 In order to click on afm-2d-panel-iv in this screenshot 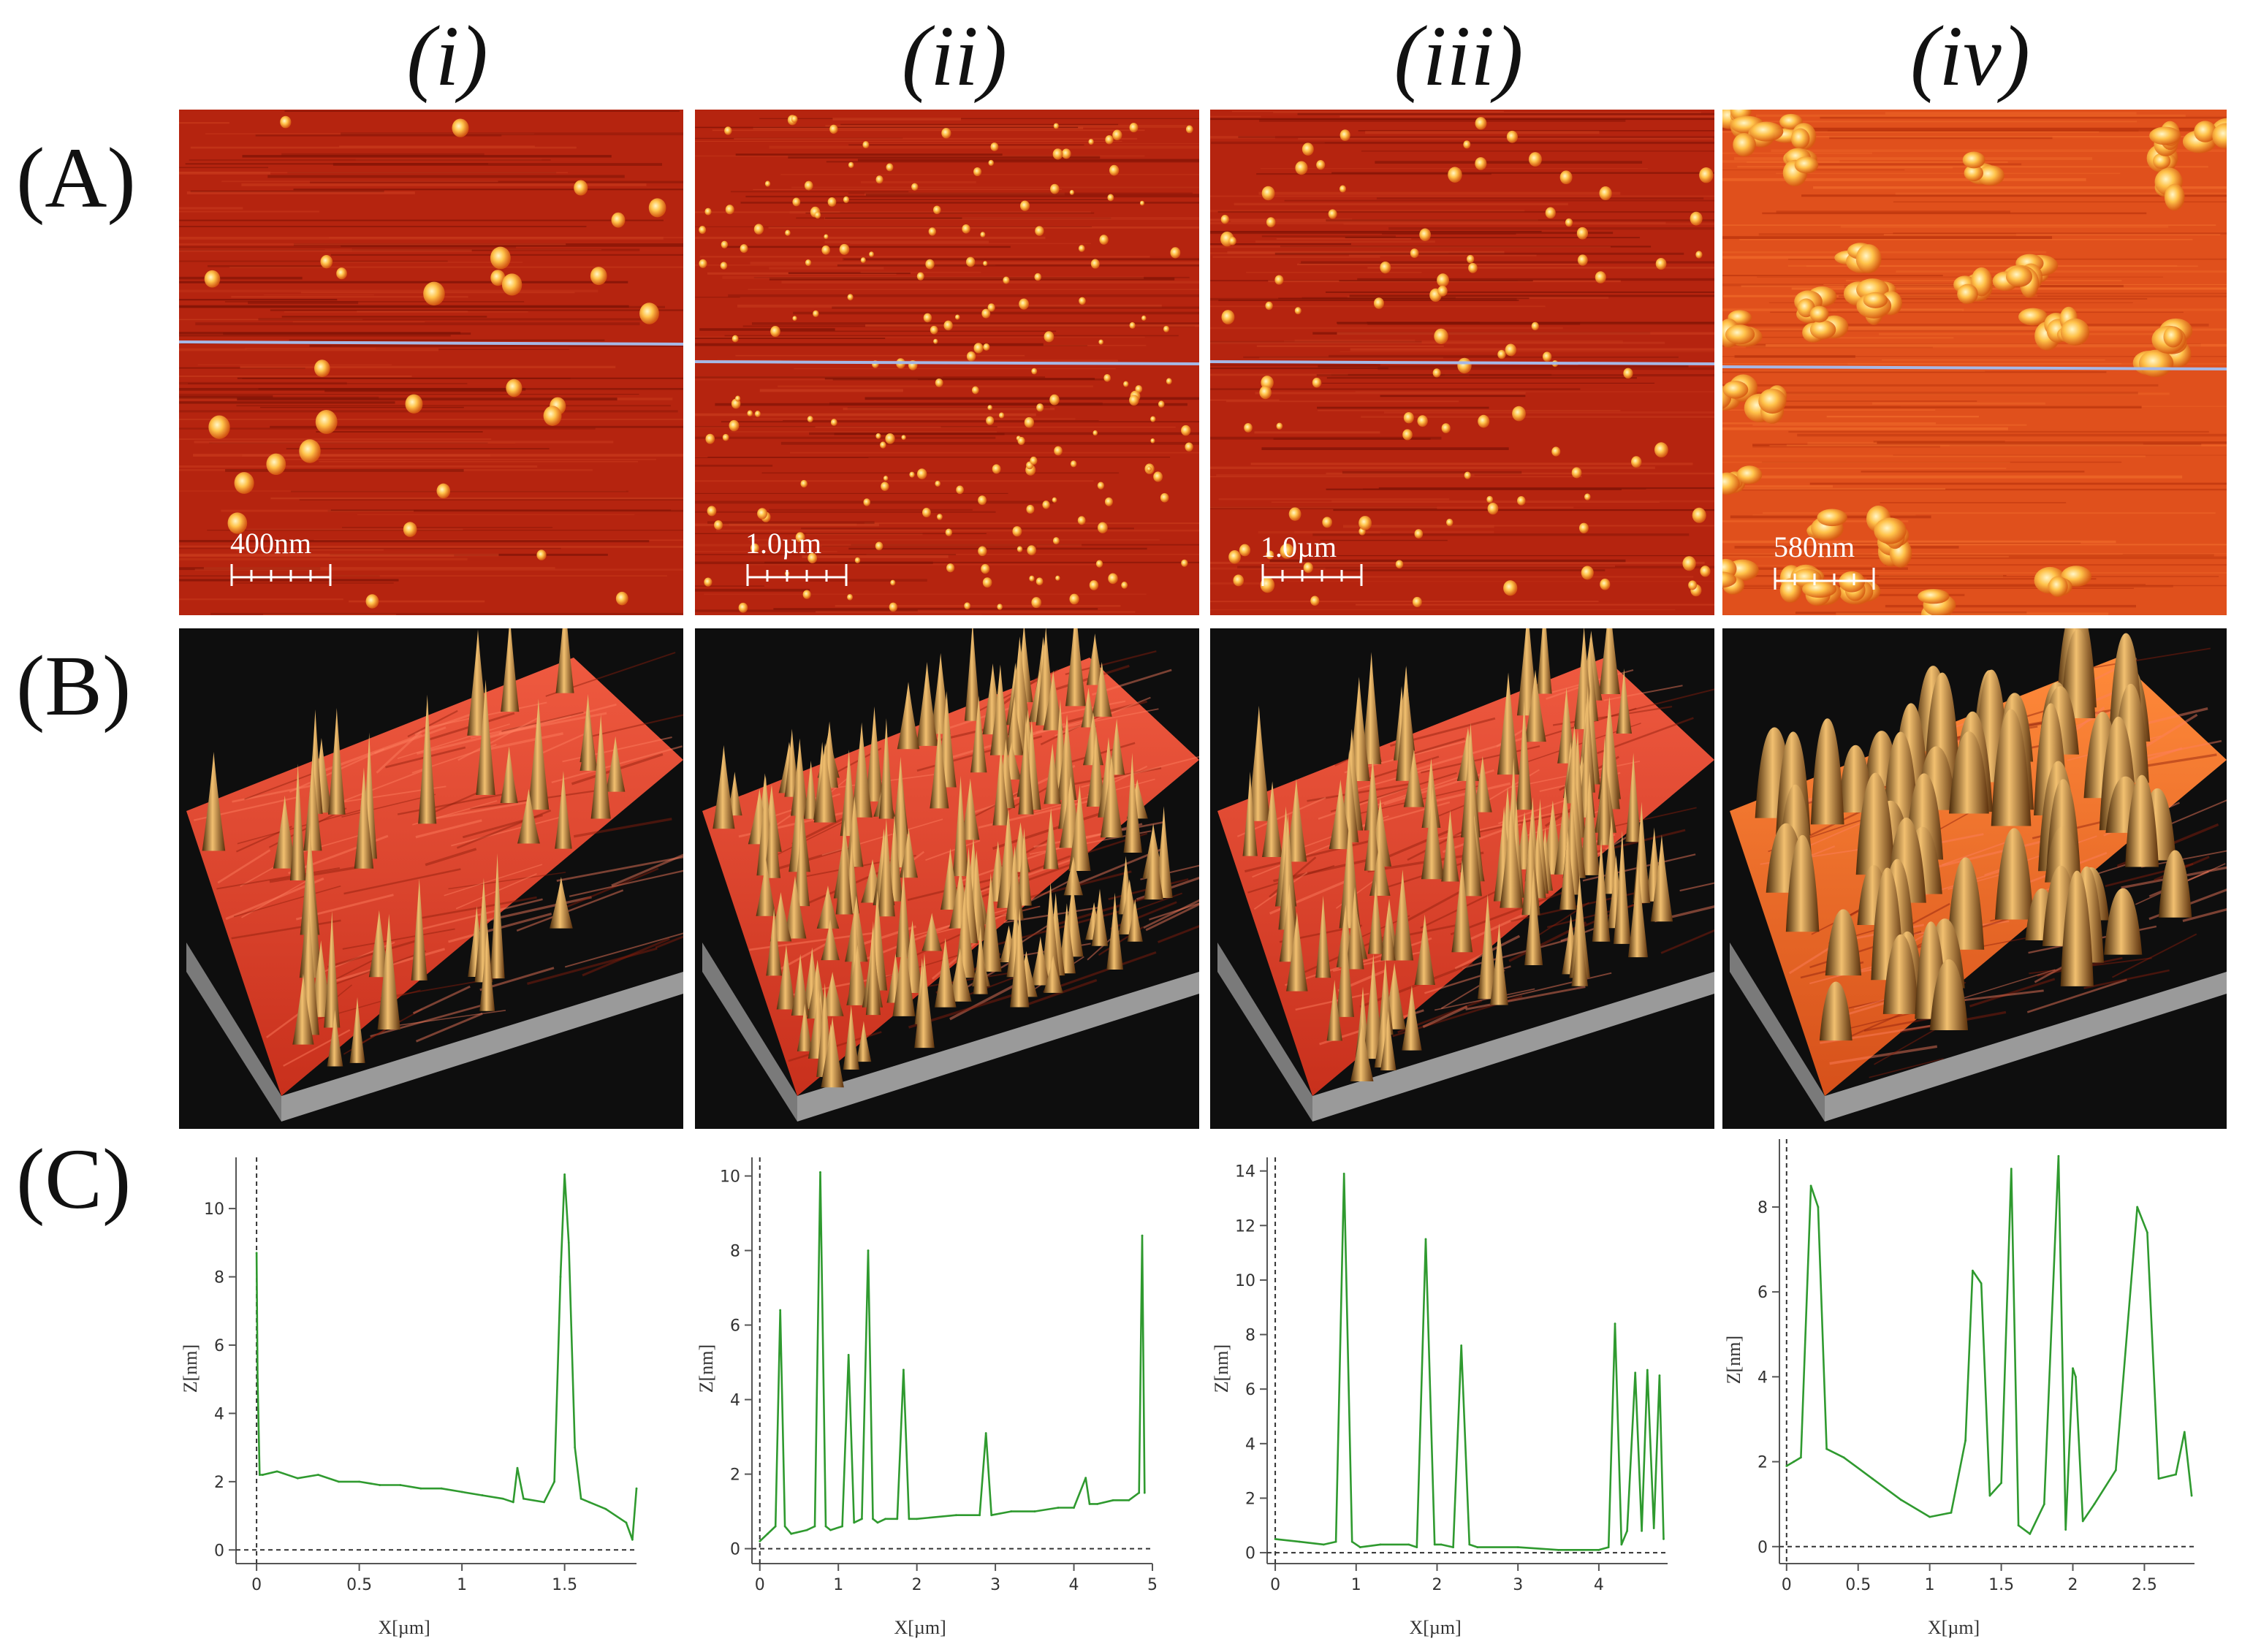, I will do `click(1974, 362)`.